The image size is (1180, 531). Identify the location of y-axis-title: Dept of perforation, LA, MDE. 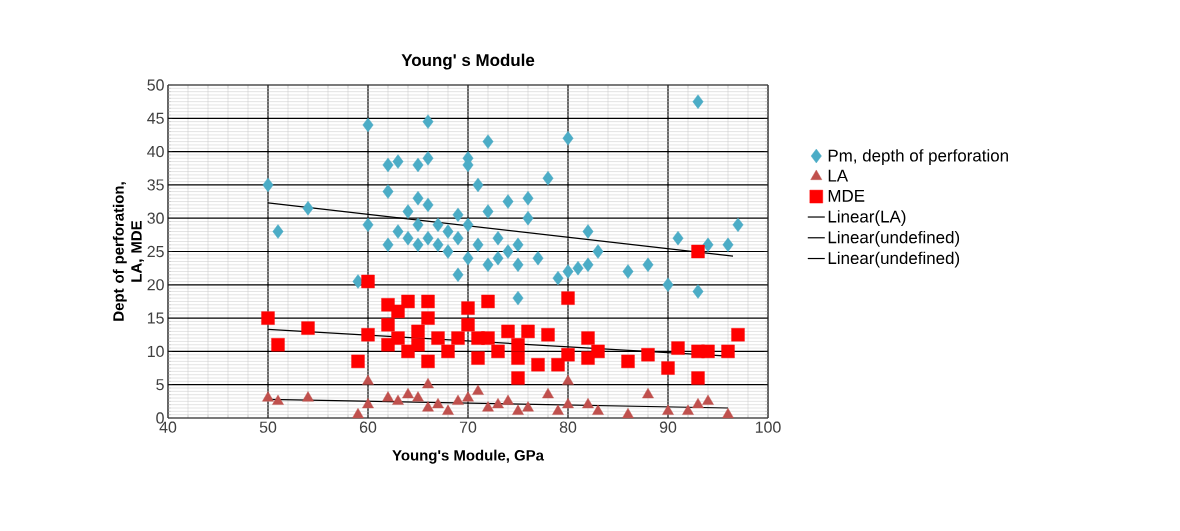
(128, 251).